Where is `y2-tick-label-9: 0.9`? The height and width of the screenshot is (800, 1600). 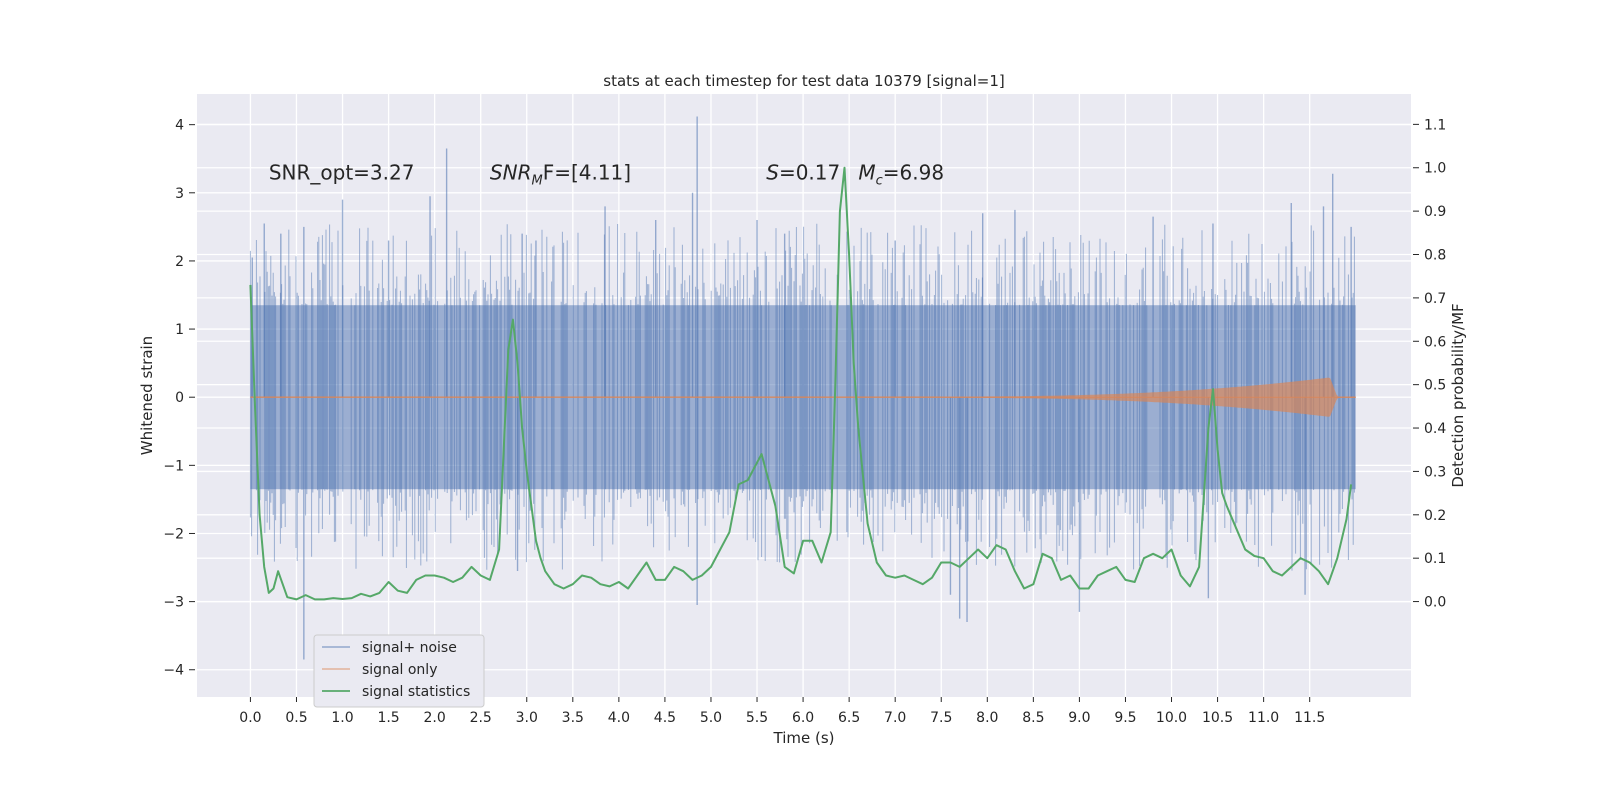
y2-tick-label-9: 0.9 is located at coordinates (1435, 212).